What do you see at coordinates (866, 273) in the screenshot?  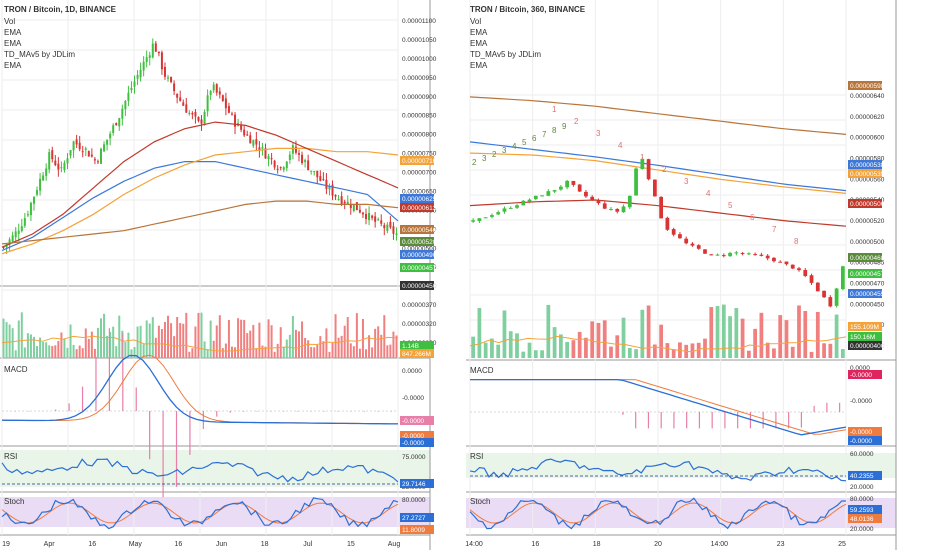 I see `right-price-tag-5: 0.00000457` at bounding box center [866, 273].